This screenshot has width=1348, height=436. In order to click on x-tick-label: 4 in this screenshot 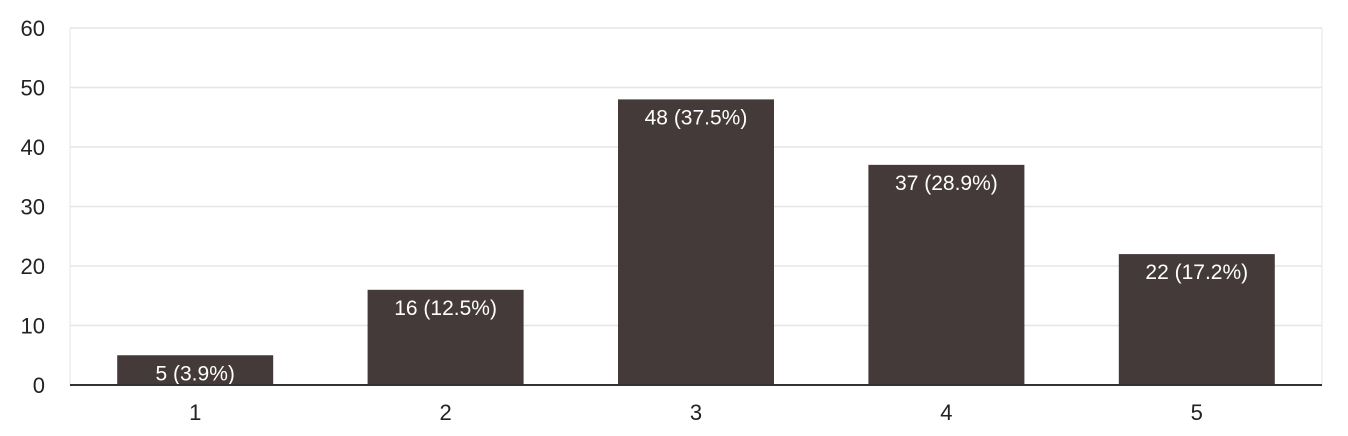, I will do `click(946, 412)`.